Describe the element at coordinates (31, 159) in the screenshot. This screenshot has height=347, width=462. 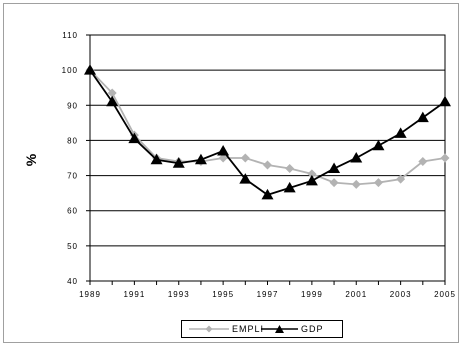
I see `y-axis-label: %` at that location.